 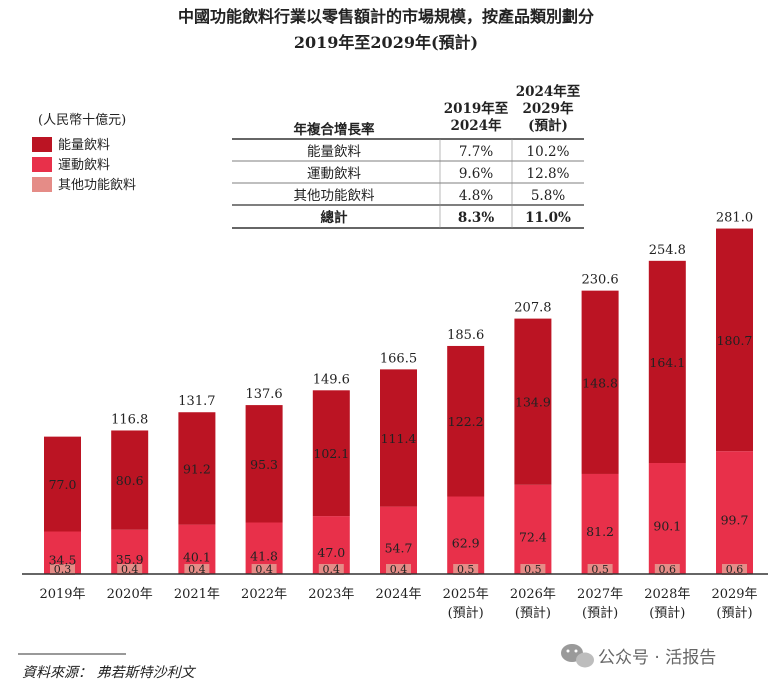 I want to click on data-label-total: 166.5, so click(x=398, y=358).